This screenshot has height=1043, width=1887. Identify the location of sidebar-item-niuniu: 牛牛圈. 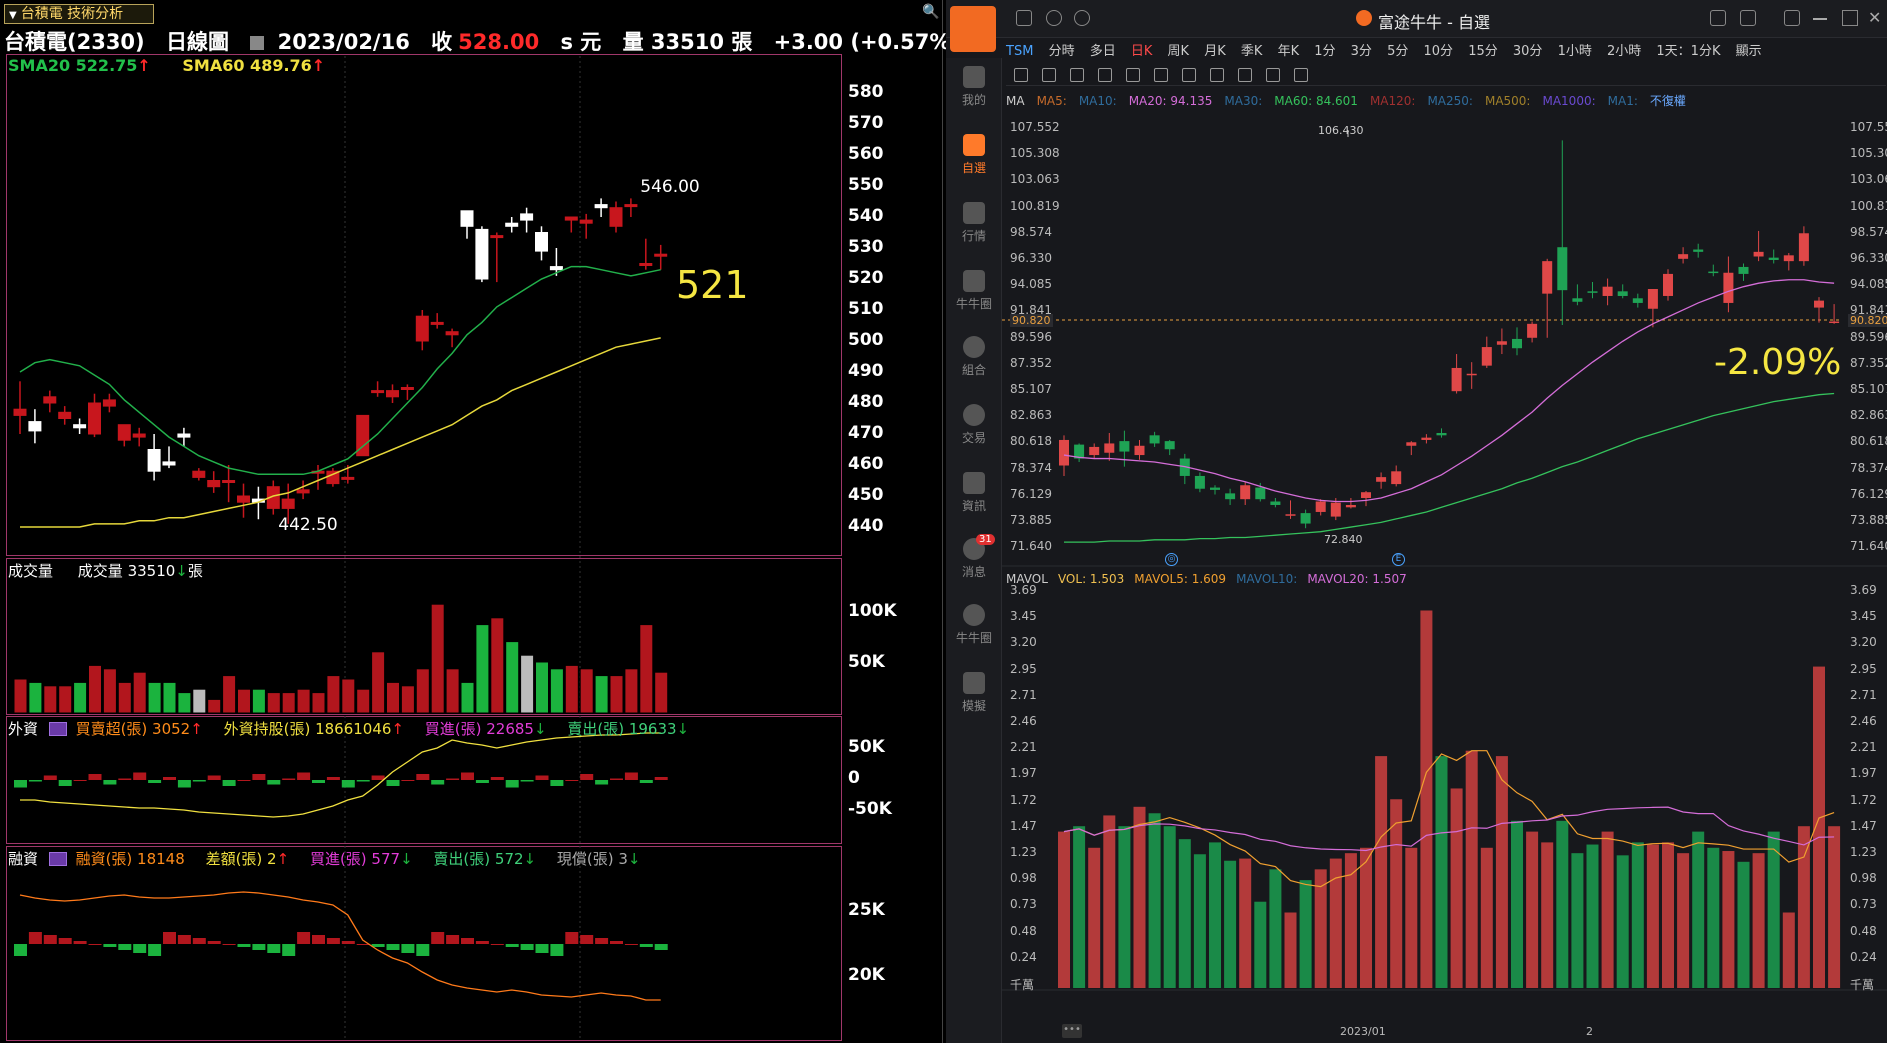
(974, 625).